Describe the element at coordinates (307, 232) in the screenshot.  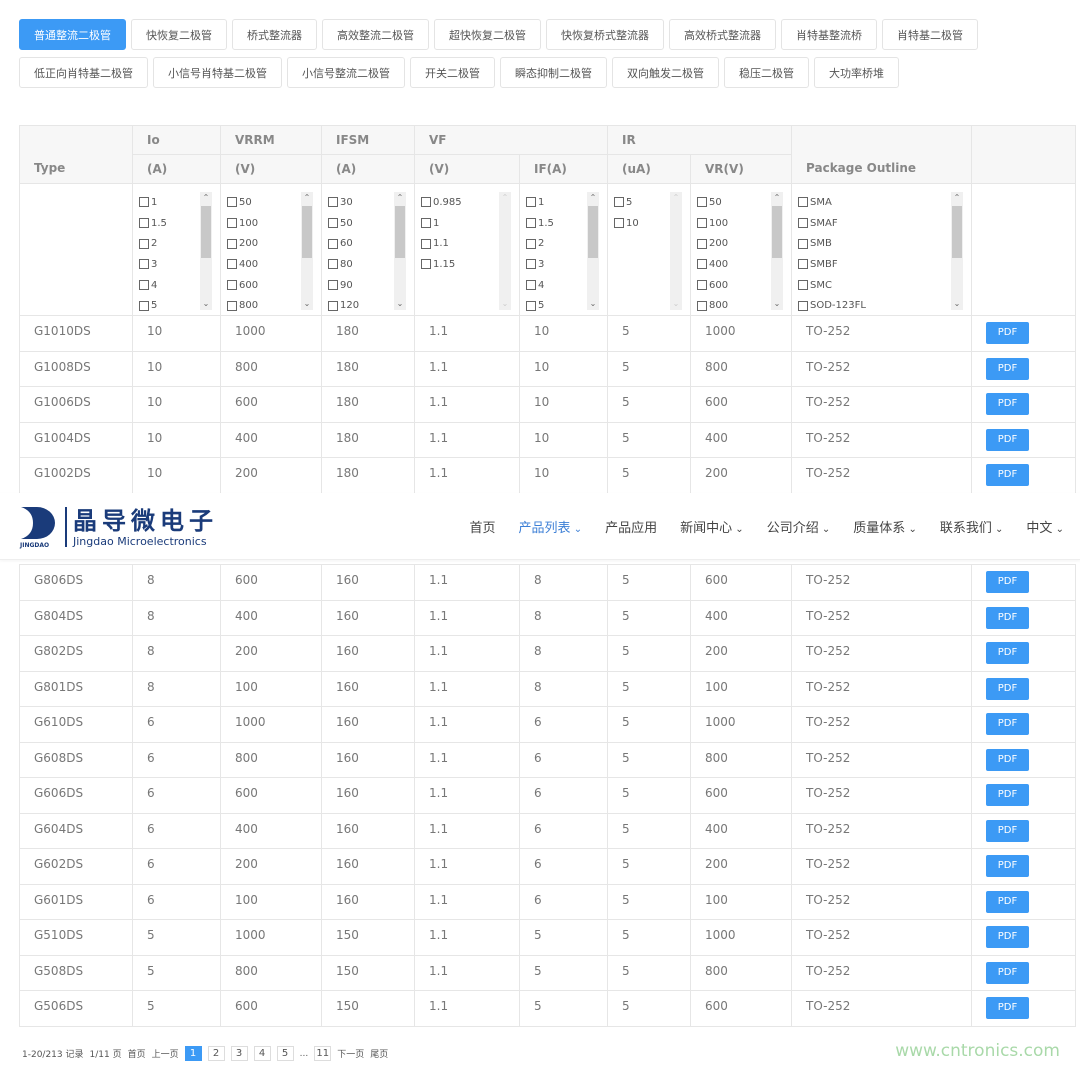
I see `scrollbar-thumb` at that location.